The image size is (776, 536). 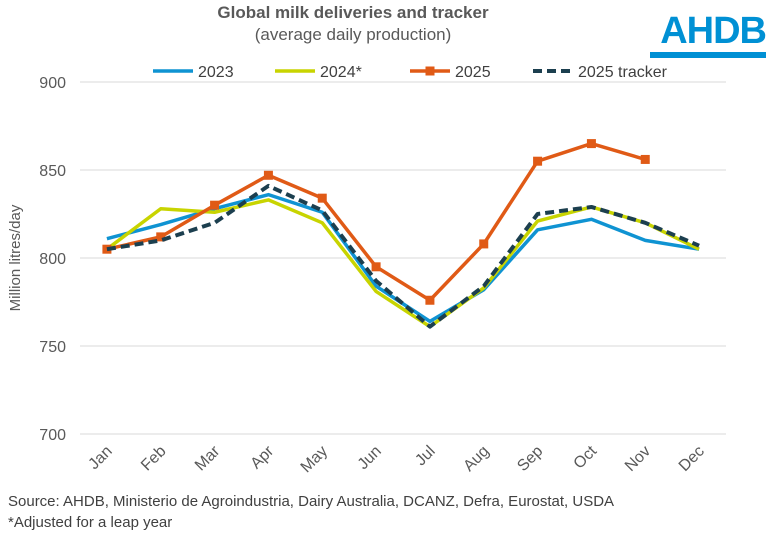 I want to click on y-tick-label: 900, so click(x=52, y=83).